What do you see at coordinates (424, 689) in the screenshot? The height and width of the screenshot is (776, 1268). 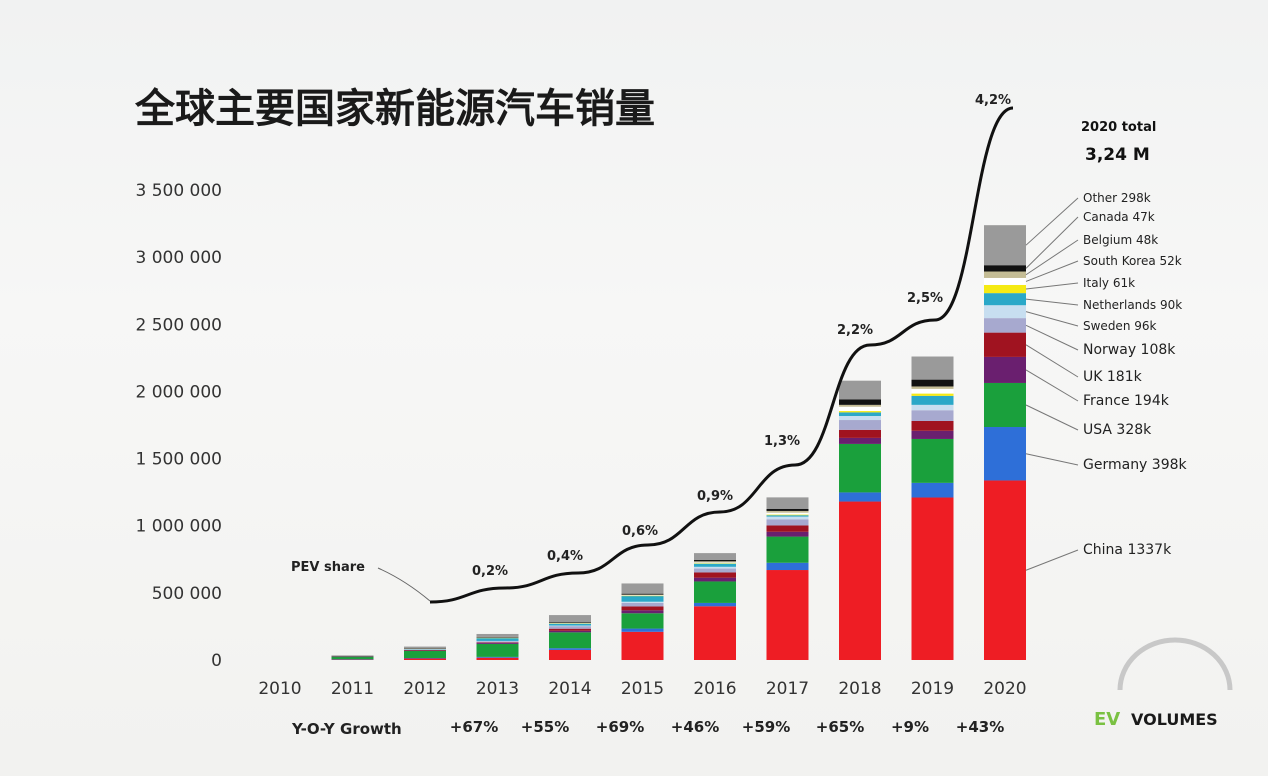 I see `x-tick-label: 2012` at bounding box center [424, 689].